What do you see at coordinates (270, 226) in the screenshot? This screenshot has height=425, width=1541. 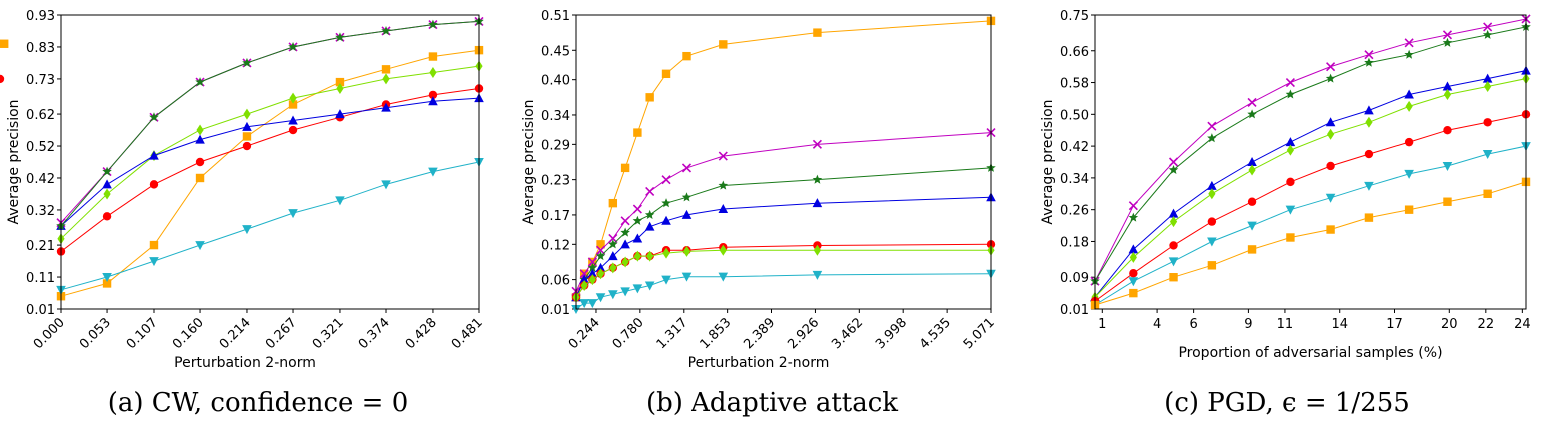 I see `series-cyan` at bounding box center [270, 226].